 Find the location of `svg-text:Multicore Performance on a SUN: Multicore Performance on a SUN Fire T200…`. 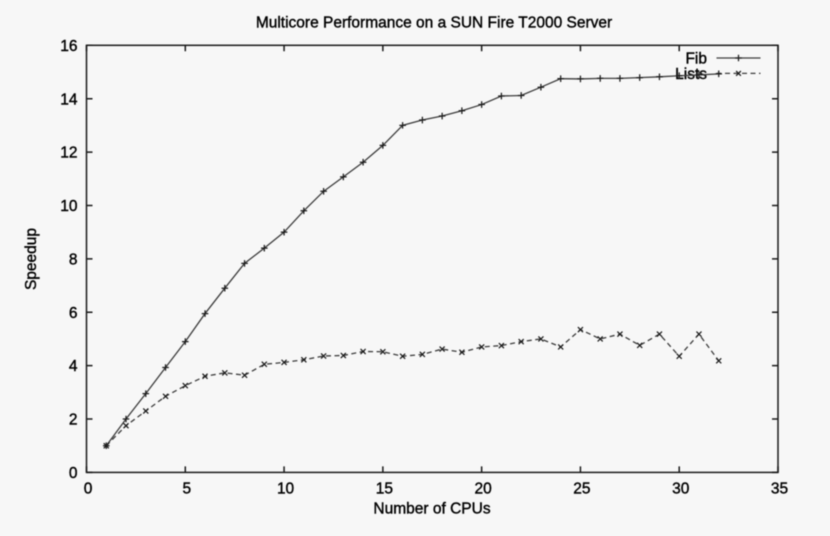

svg-text:Multicore Performance on a SUN: Multicore Performance on a SUN Fire T200… is located at coordinates (434, 23).